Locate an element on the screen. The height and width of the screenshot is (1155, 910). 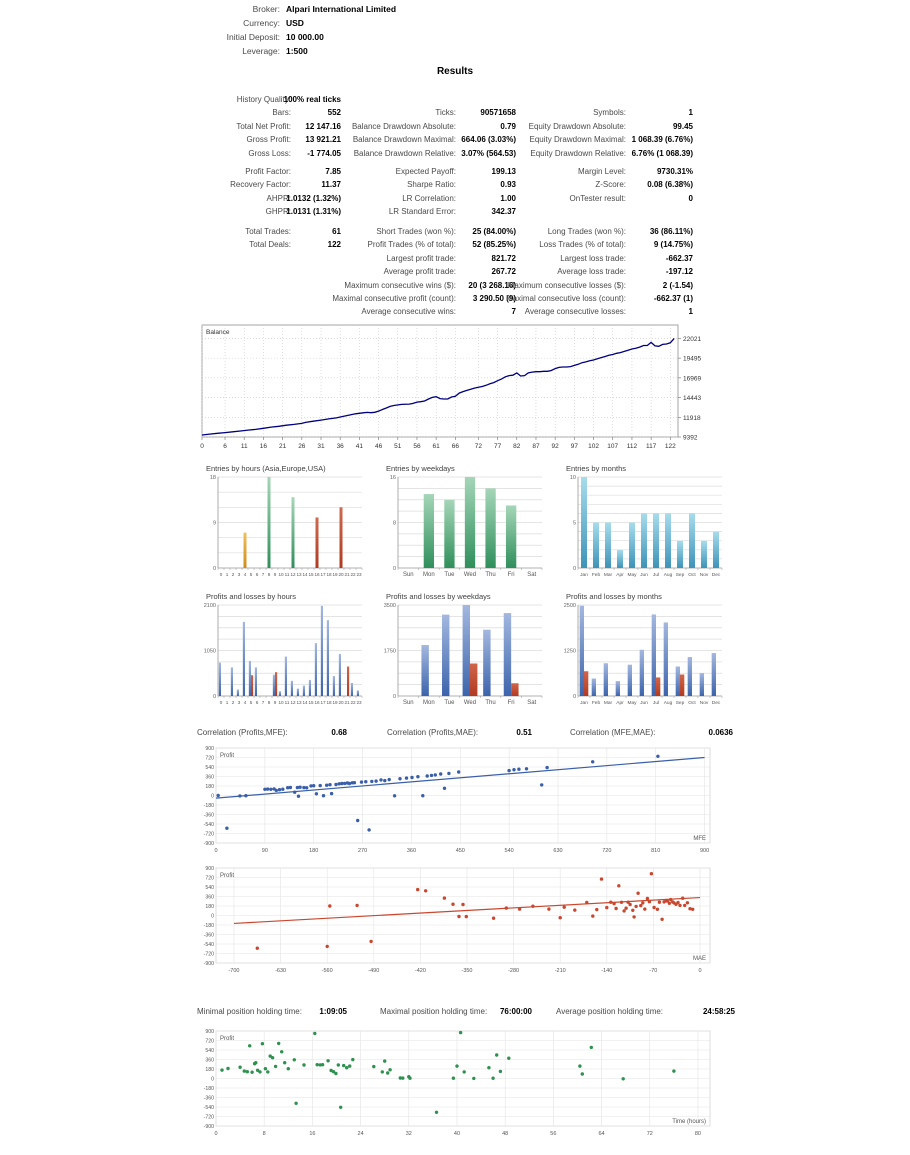
account-info-row: Broker: Alpari International Limited is located at coordinates (253, 9).